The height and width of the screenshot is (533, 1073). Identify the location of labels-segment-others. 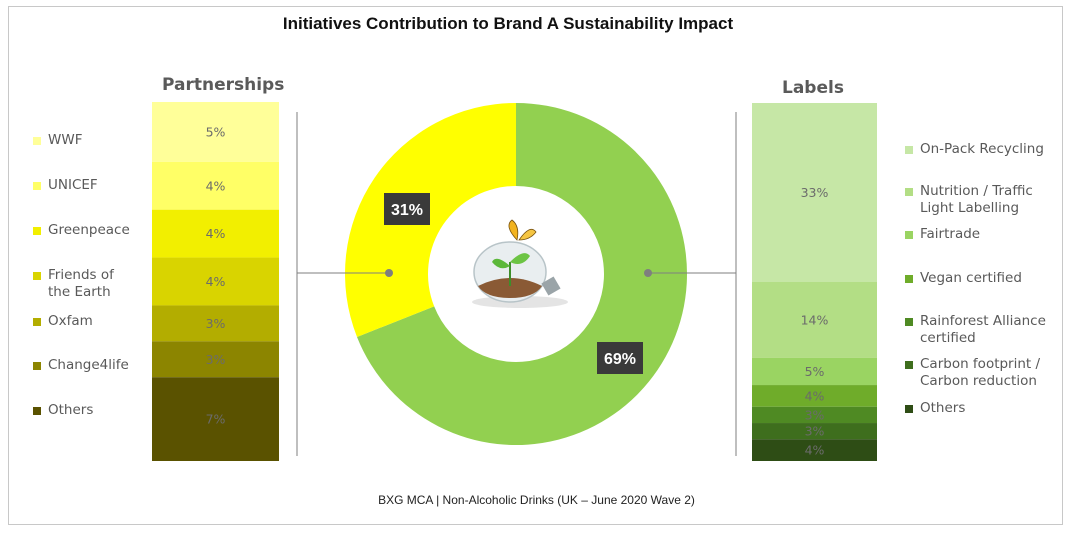
(814, 450).